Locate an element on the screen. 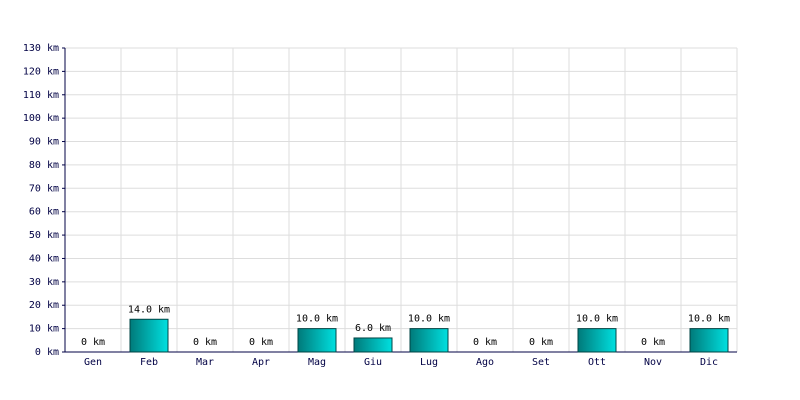 This screenshot has height=400, width=800. x-tick-label: Gen is located at coordinates (93, 362).